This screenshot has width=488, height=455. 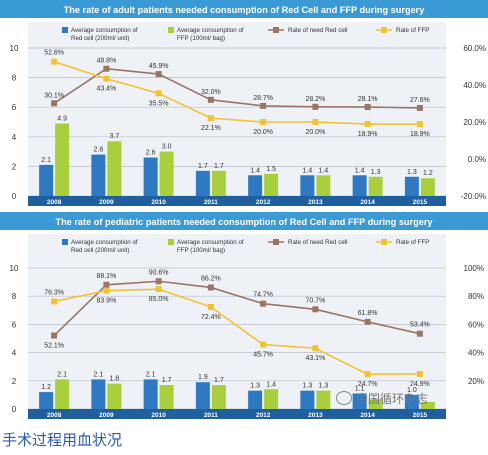 What do you see at coordinates (263, 132) in the screenshot?
I see `line-value-label: 20.0%` at bounding box center [263, 132].